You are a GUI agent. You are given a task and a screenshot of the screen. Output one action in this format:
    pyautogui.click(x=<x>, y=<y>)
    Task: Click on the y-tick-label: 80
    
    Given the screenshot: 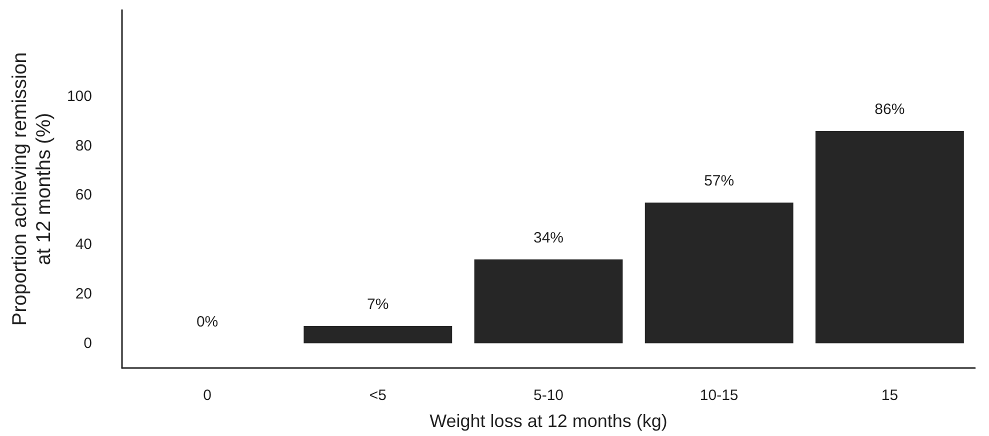 What is the action you would take?
    pyautogui.click(x=83, y=145)
    